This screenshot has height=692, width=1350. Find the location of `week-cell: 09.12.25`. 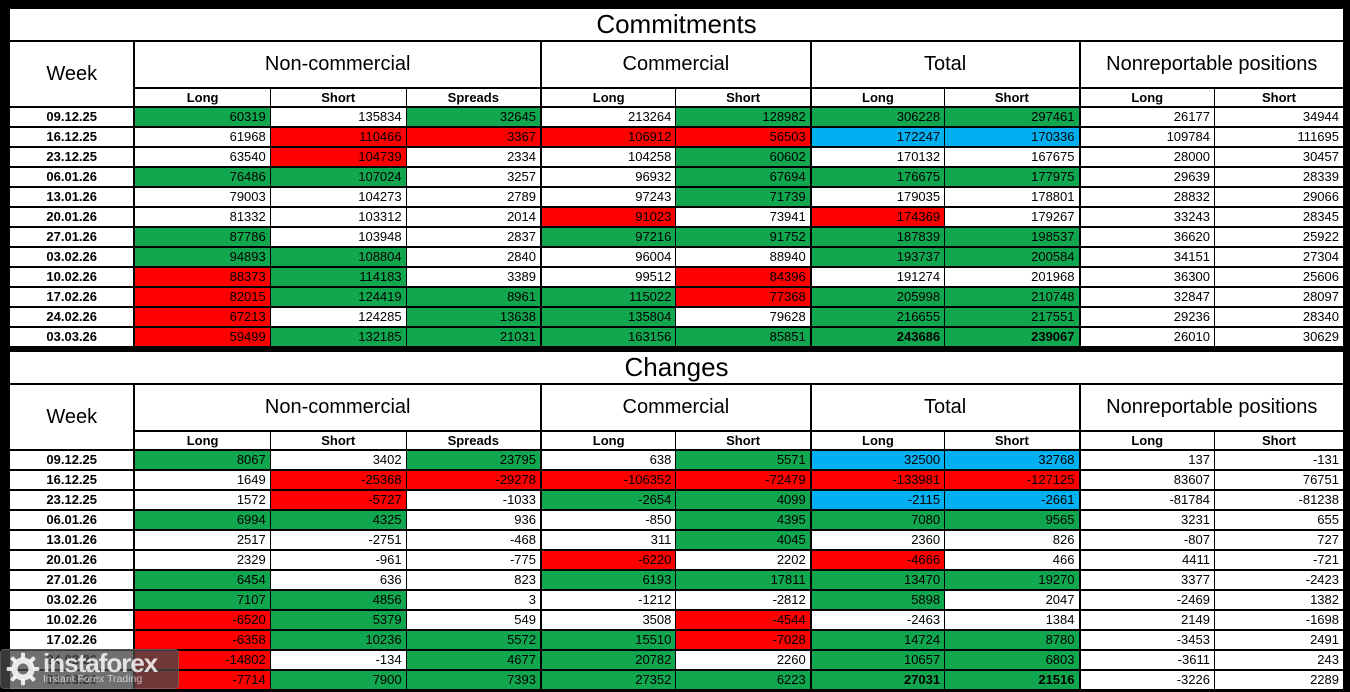

week-cell: 09.12.25 is located at coordinates (72, 460).